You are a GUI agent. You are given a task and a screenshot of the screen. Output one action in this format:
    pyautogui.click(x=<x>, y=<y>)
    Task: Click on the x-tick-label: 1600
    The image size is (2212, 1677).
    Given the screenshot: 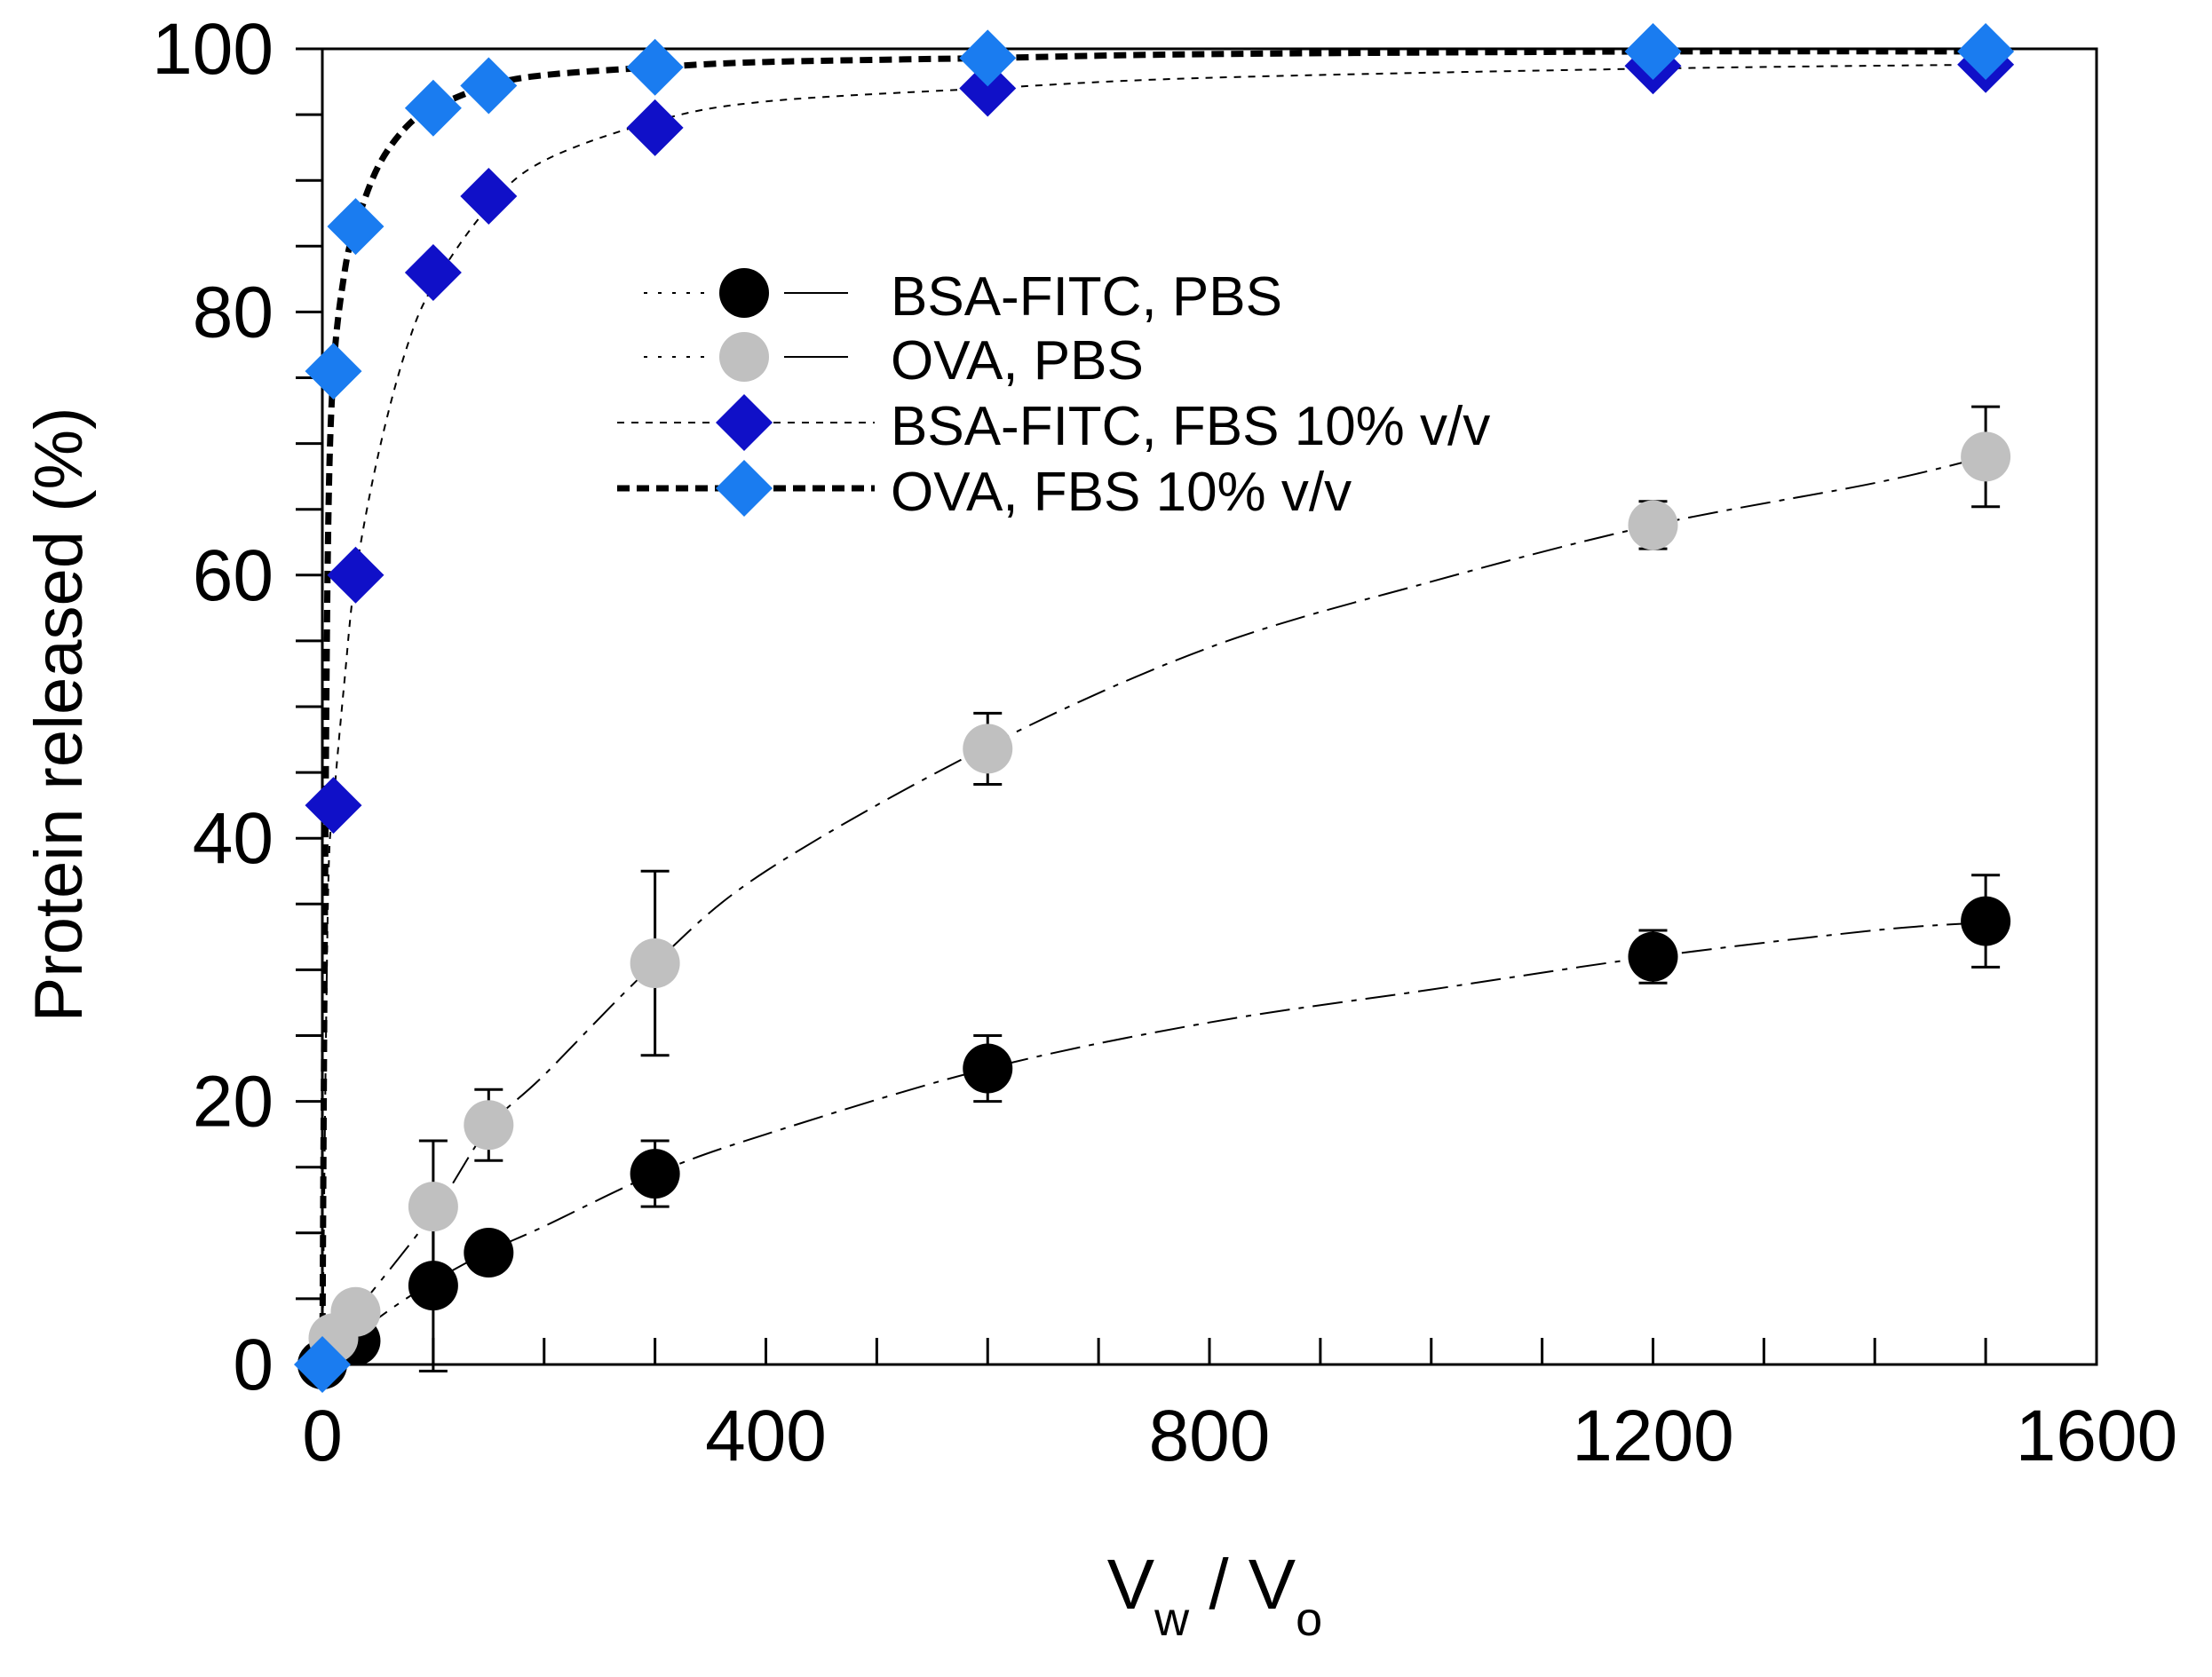 What is the action you would take?
    pyautogui.click(x=2096, y=1436)
    